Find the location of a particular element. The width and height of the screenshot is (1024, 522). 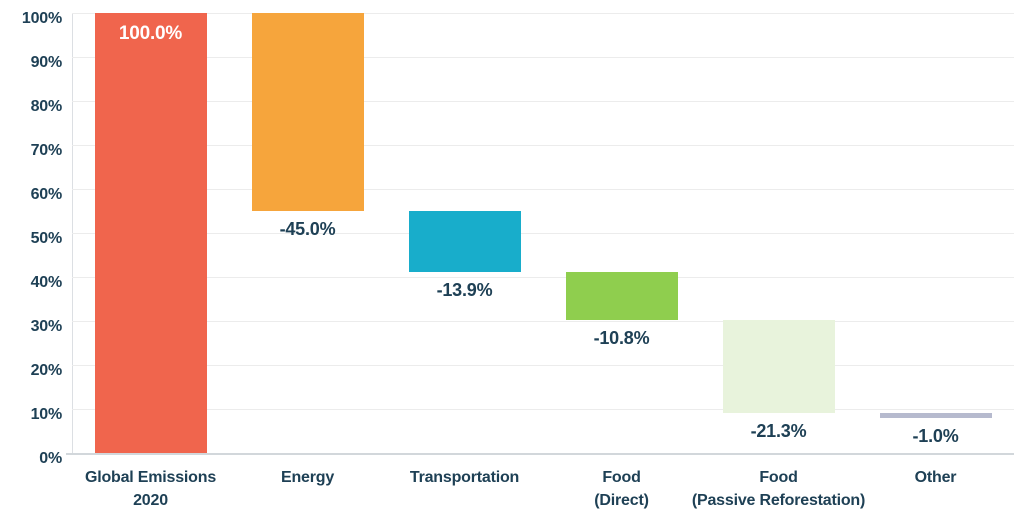

y-tick-label-10: 10% is located at coordinates (46, 414).